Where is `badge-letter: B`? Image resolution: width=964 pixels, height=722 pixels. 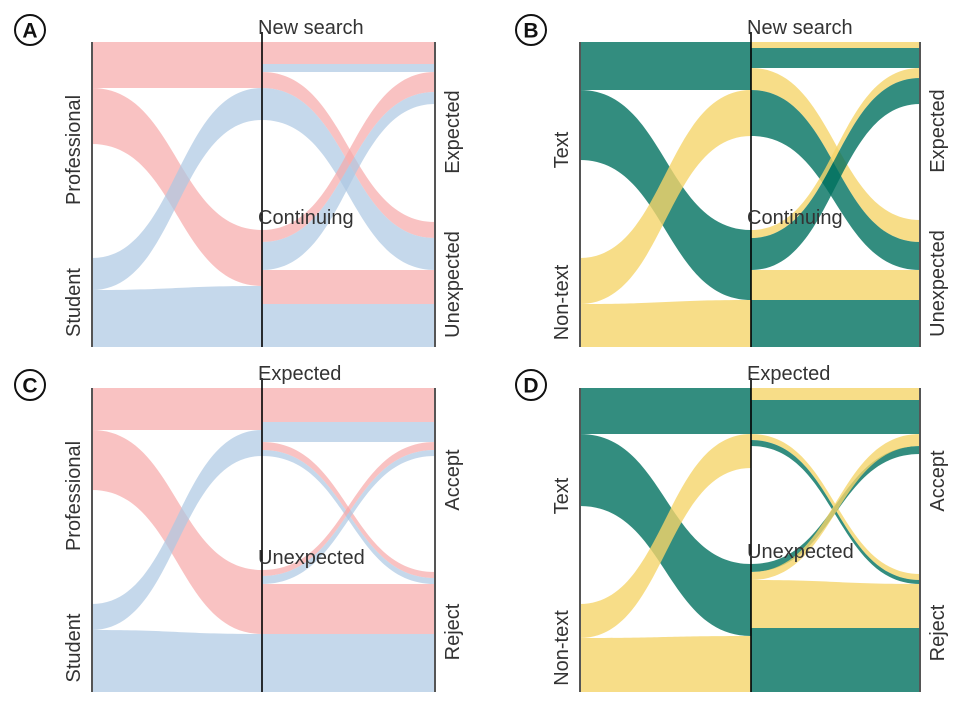 badge-letter: B is located at coordinates (530, 31).